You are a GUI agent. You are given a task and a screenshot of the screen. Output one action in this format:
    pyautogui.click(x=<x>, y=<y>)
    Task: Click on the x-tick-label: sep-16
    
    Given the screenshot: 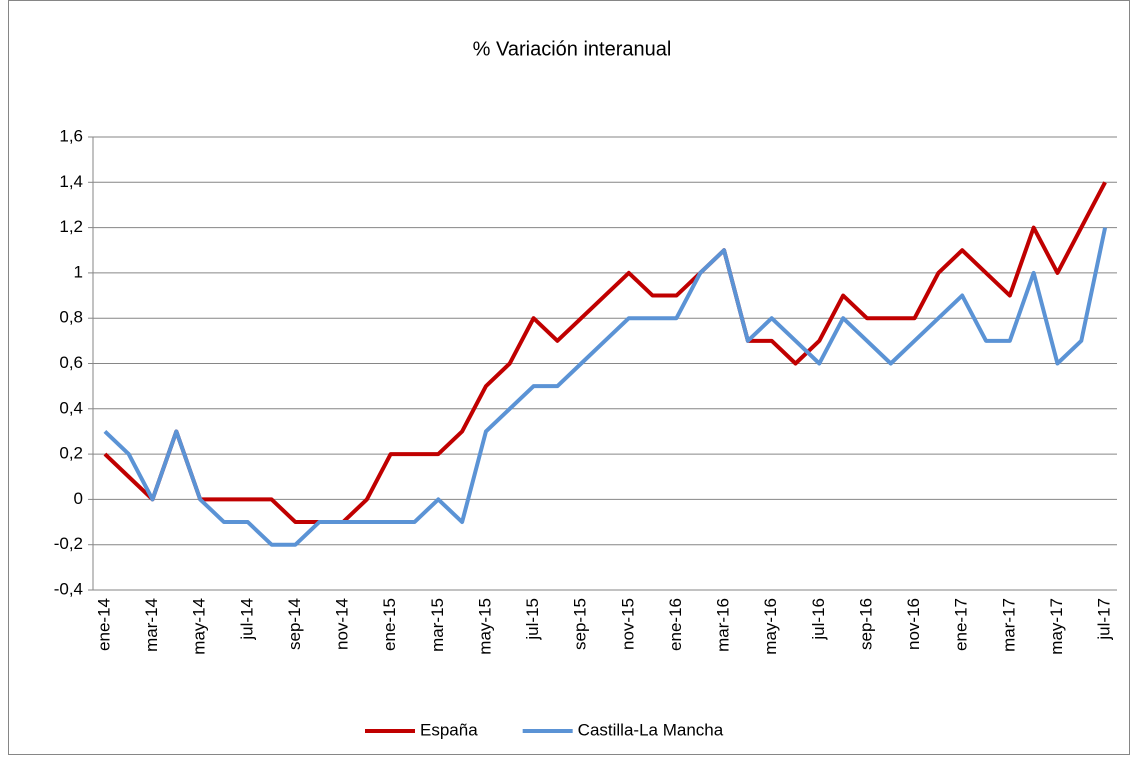 What is the action you would take?
    pyautogui.click(x=865, y=624)
    